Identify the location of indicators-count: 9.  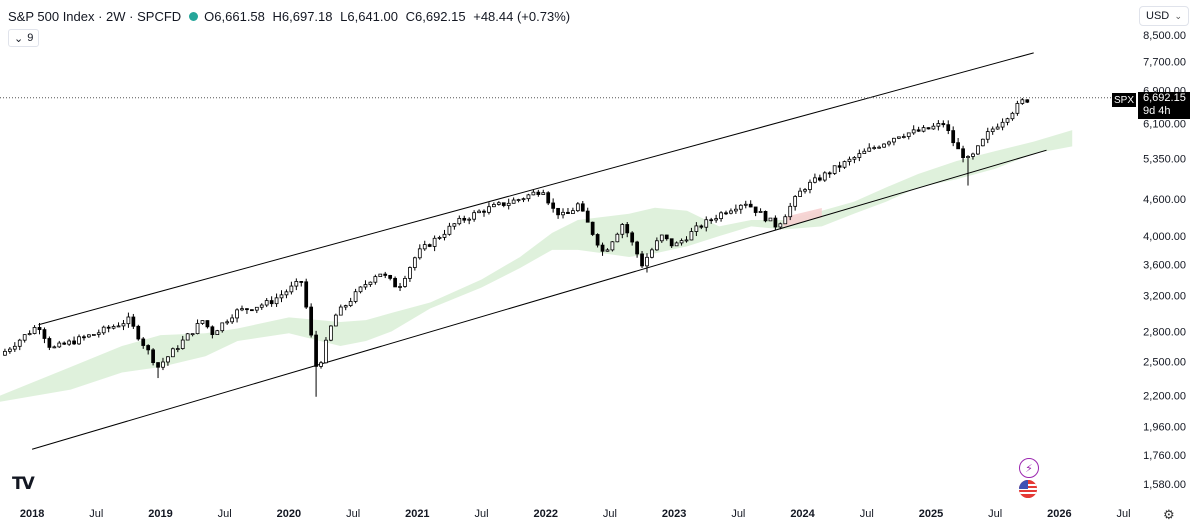
(30, 38).